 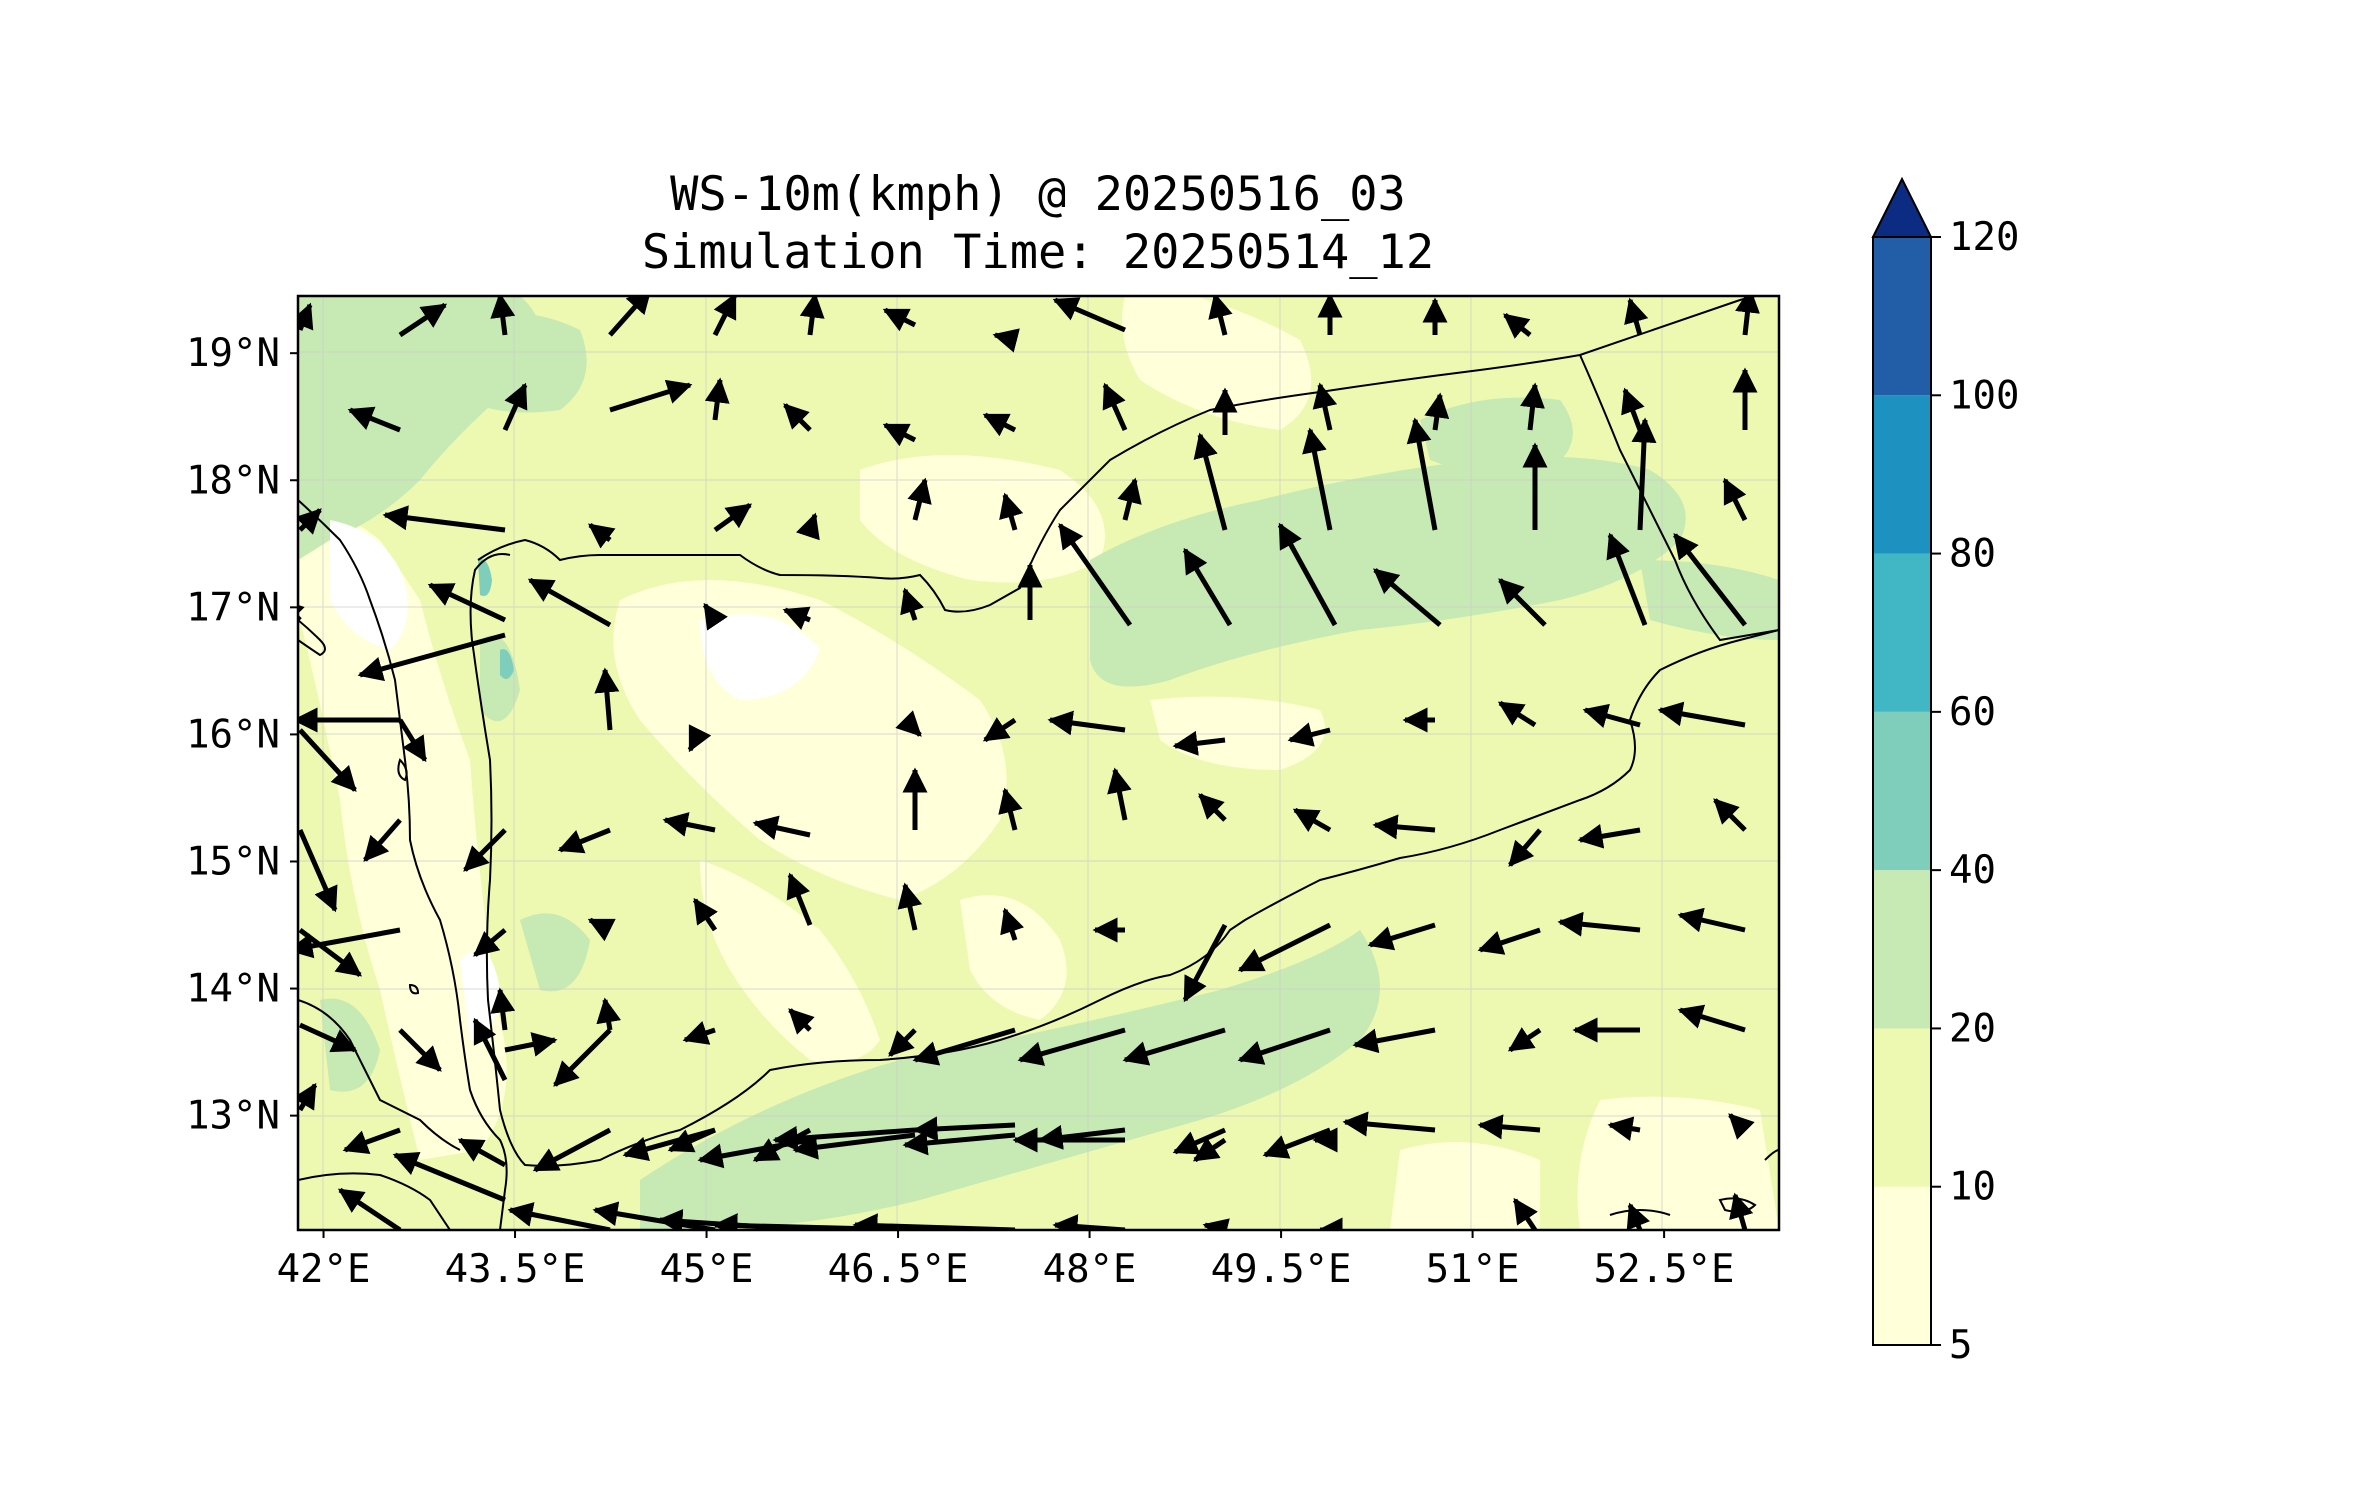 What do you see at coordinates (324, 1269) in the screenshot?
I see `x-tick-label: 42°E` at bounding box center [324, 1269].